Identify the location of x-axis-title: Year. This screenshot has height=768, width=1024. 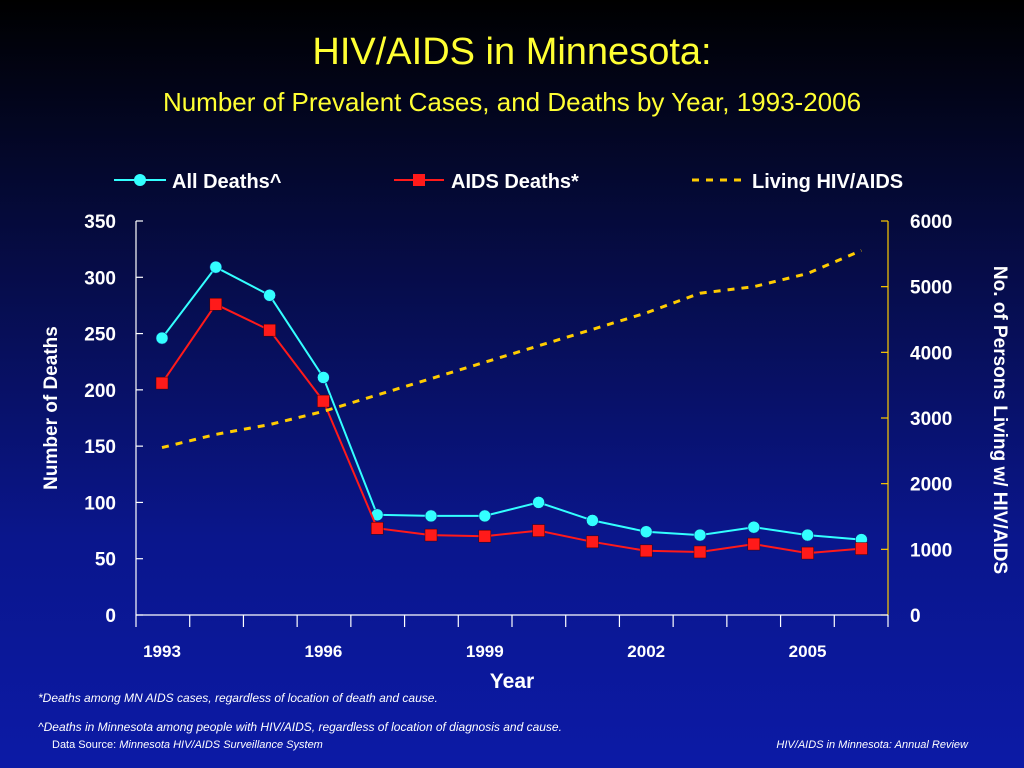
(512, 680).